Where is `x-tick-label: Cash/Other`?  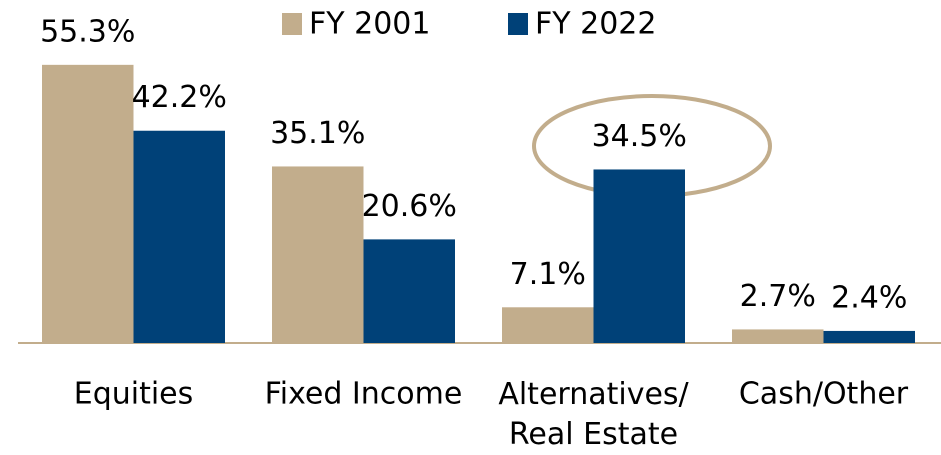
x-tick-label: Cash/Other is located at coordinates (824, 394).